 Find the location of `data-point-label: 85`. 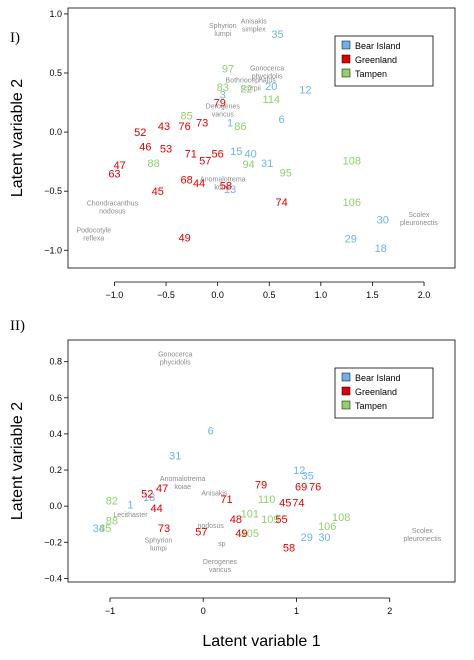

data-point-label: 85 is located at coordinates (105, 529).